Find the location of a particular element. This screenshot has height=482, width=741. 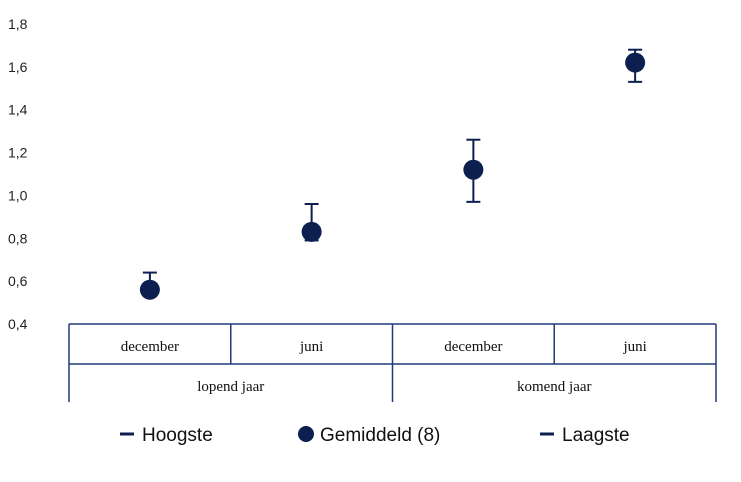

y-tick-label: 1,2 is located at coordinates (18, 153).